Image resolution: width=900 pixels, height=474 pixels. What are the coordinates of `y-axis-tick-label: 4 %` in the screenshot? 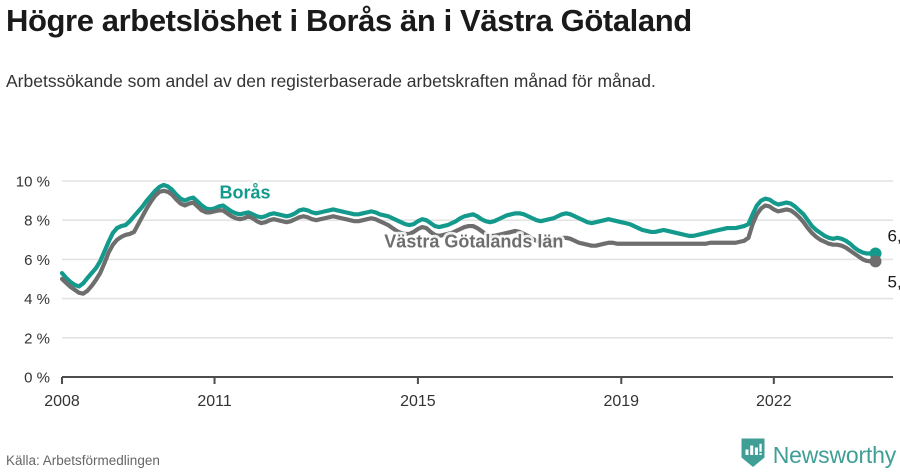 It's located at (37, 299).